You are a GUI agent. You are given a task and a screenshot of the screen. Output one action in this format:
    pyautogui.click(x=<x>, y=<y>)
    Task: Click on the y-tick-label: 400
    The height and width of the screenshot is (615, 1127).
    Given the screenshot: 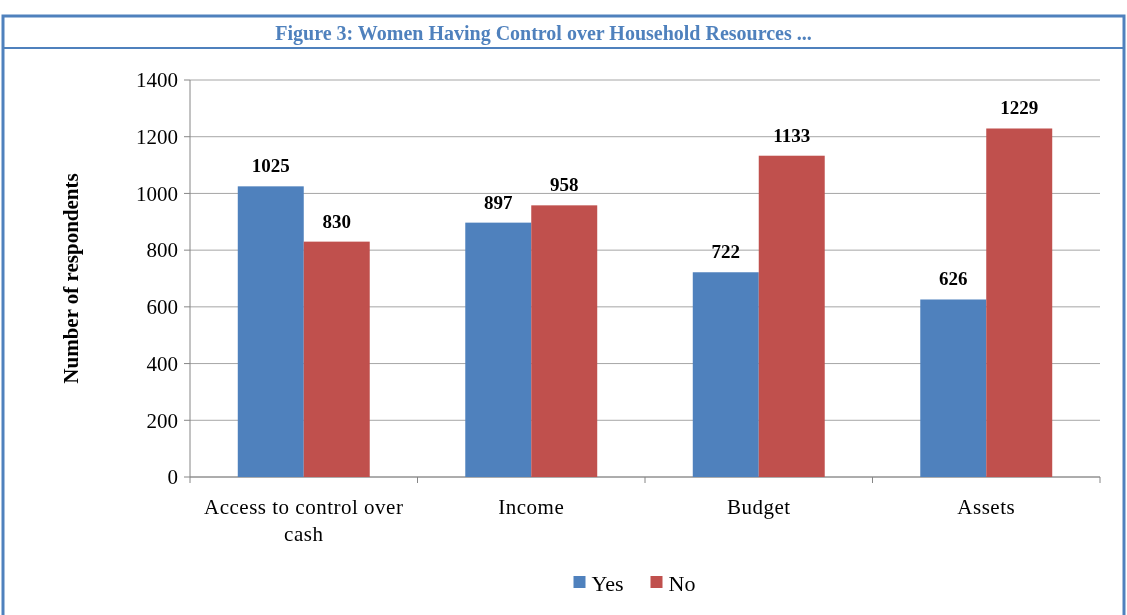 What is the action you would take?
    pyautogui.click(x=162, y=363)
    